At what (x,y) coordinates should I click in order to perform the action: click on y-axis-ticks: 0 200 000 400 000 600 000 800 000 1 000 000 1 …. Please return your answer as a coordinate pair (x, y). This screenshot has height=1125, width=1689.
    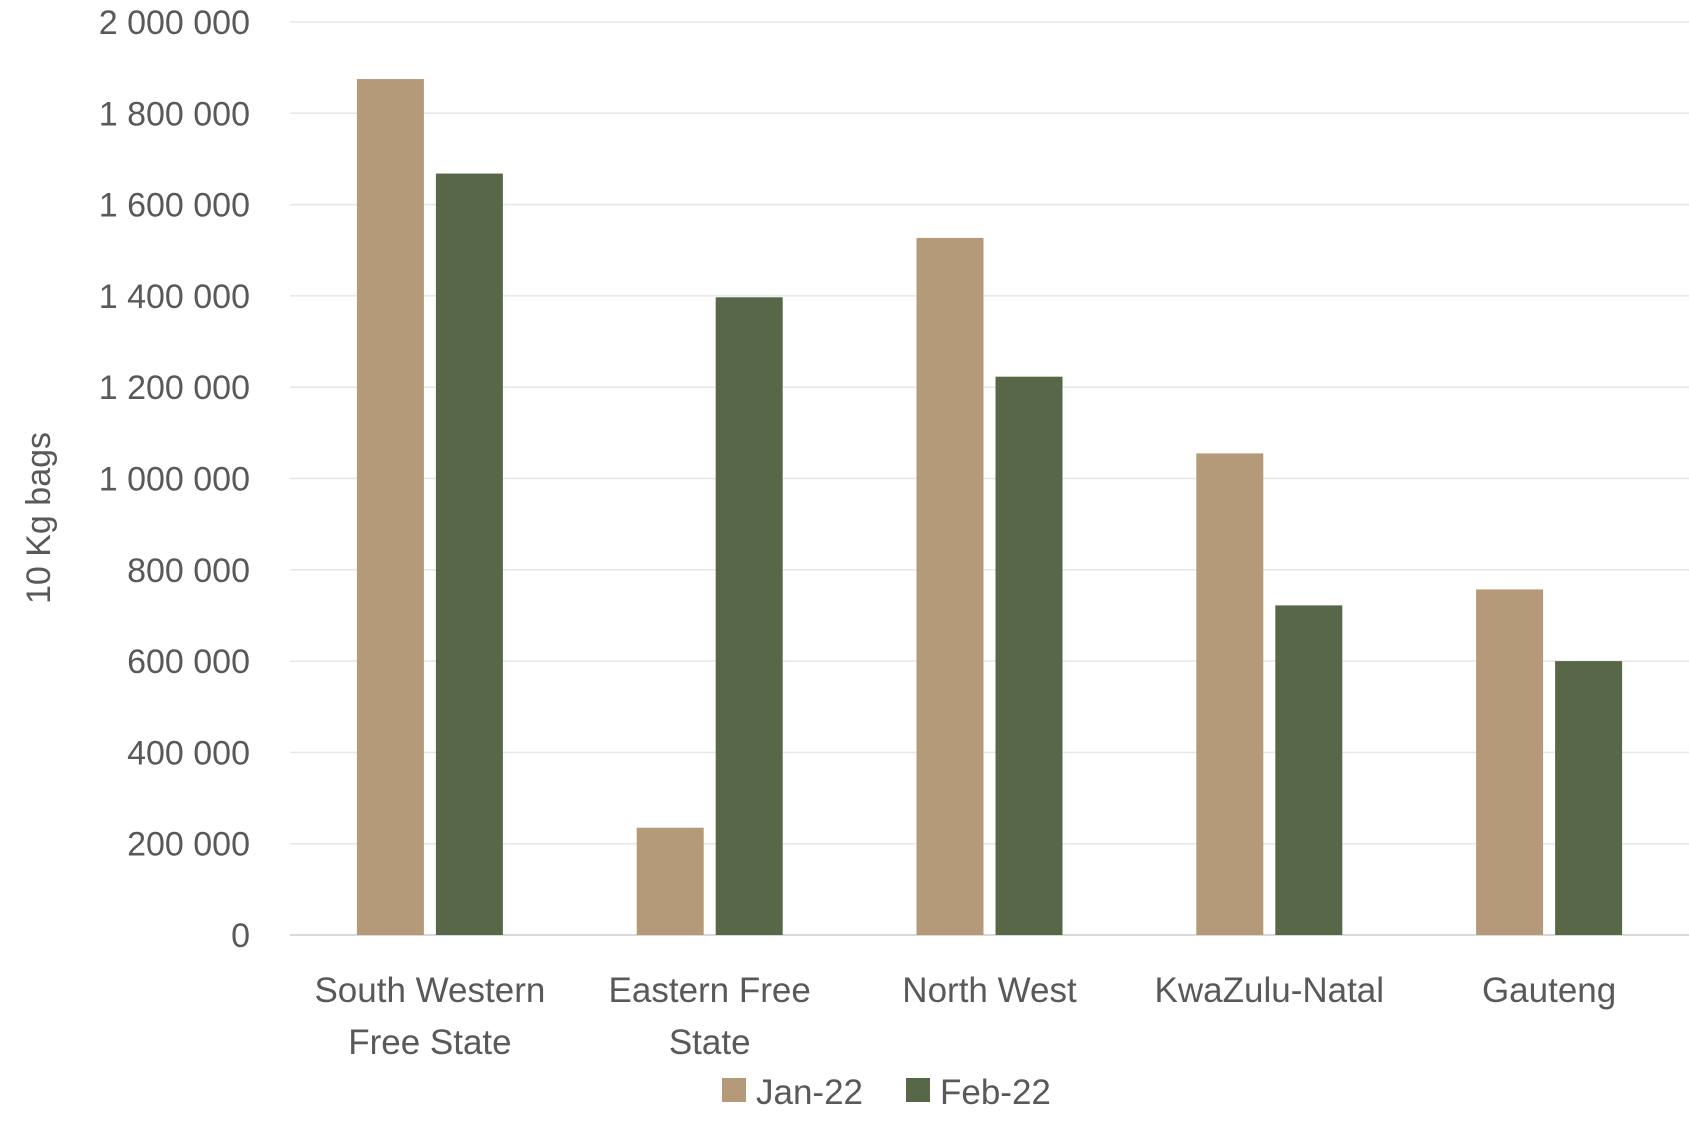
    Looking at the image, I should click on (174, 479).